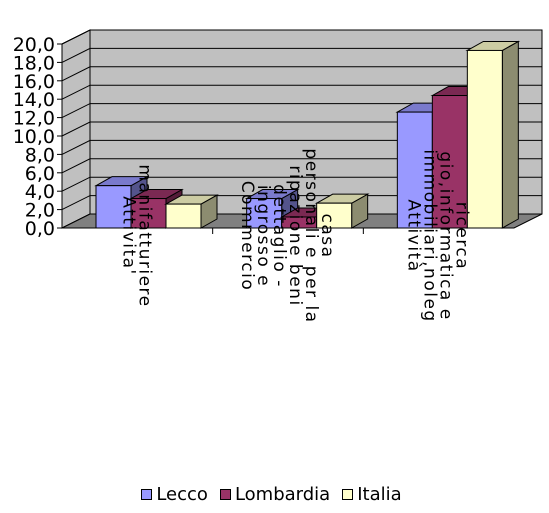  I want to click on y-tick-label: 14,0, so click(34, 100).